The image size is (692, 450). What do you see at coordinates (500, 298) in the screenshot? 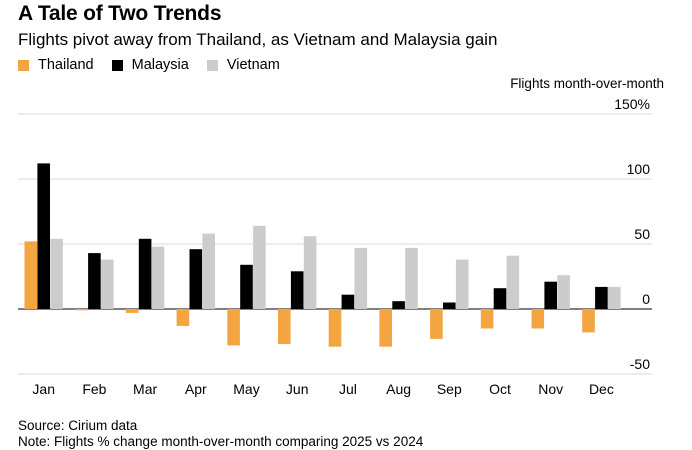
I see `bar-malaysia-oct` at bounding box center [500, 298].